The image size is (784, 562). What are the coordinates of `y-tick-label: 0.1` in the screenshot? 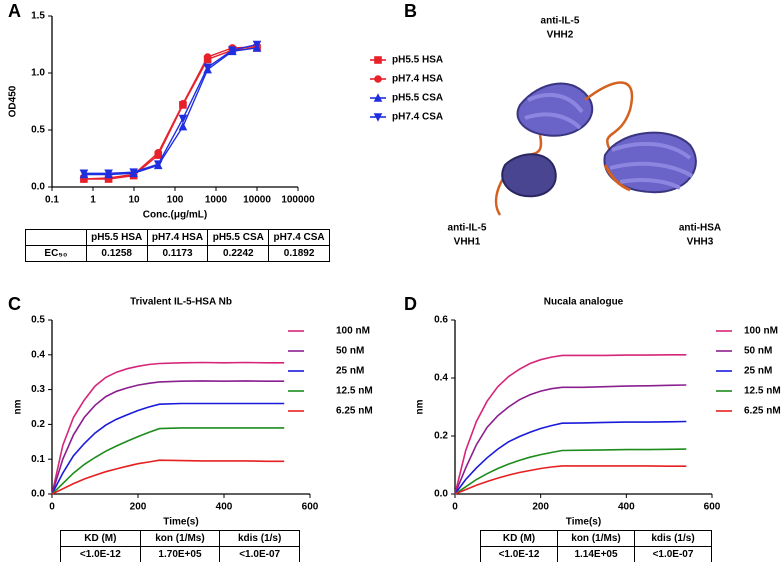 It's located at (38, 459).